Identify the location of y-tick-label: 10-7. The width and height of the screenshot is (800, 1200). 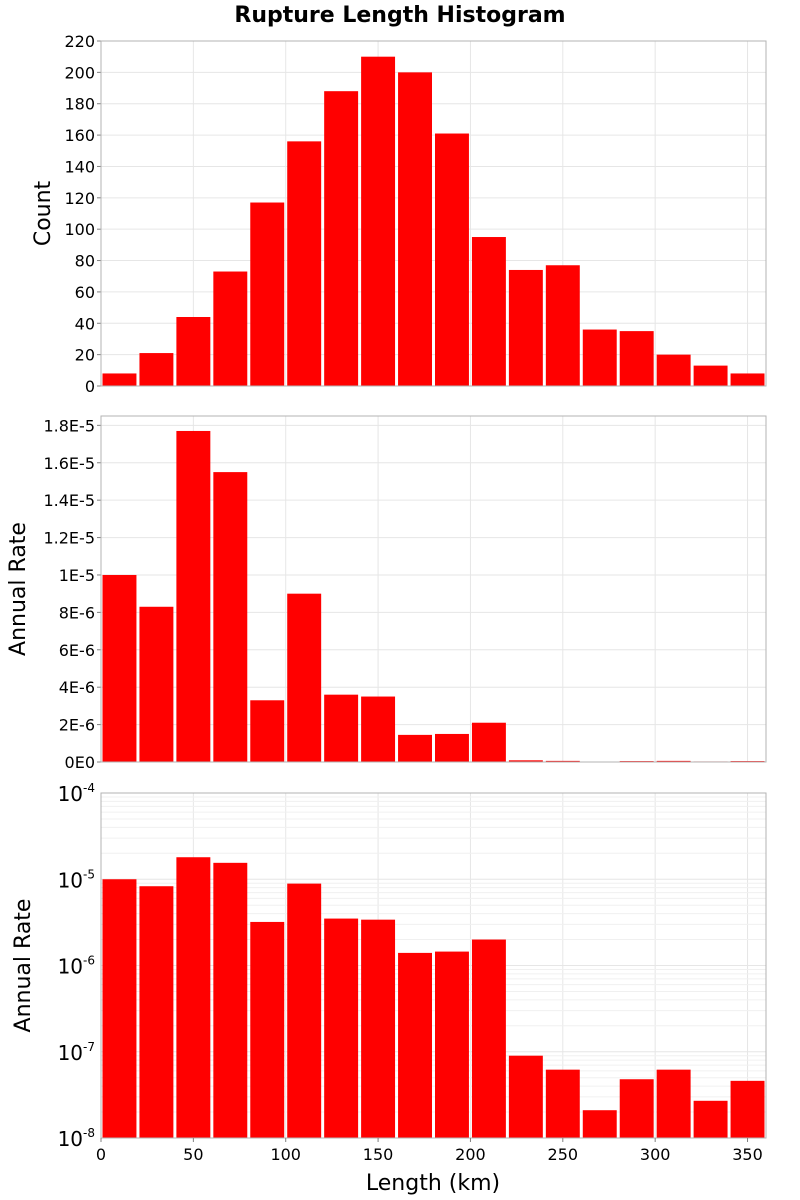
(76, 1052).